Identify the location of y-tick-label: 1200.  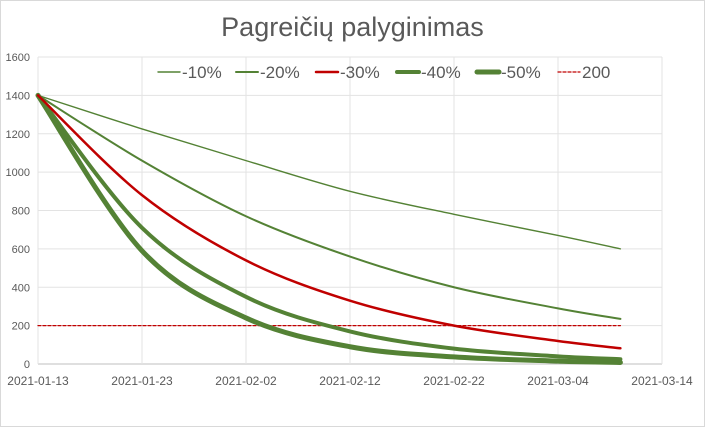
(18, 135).